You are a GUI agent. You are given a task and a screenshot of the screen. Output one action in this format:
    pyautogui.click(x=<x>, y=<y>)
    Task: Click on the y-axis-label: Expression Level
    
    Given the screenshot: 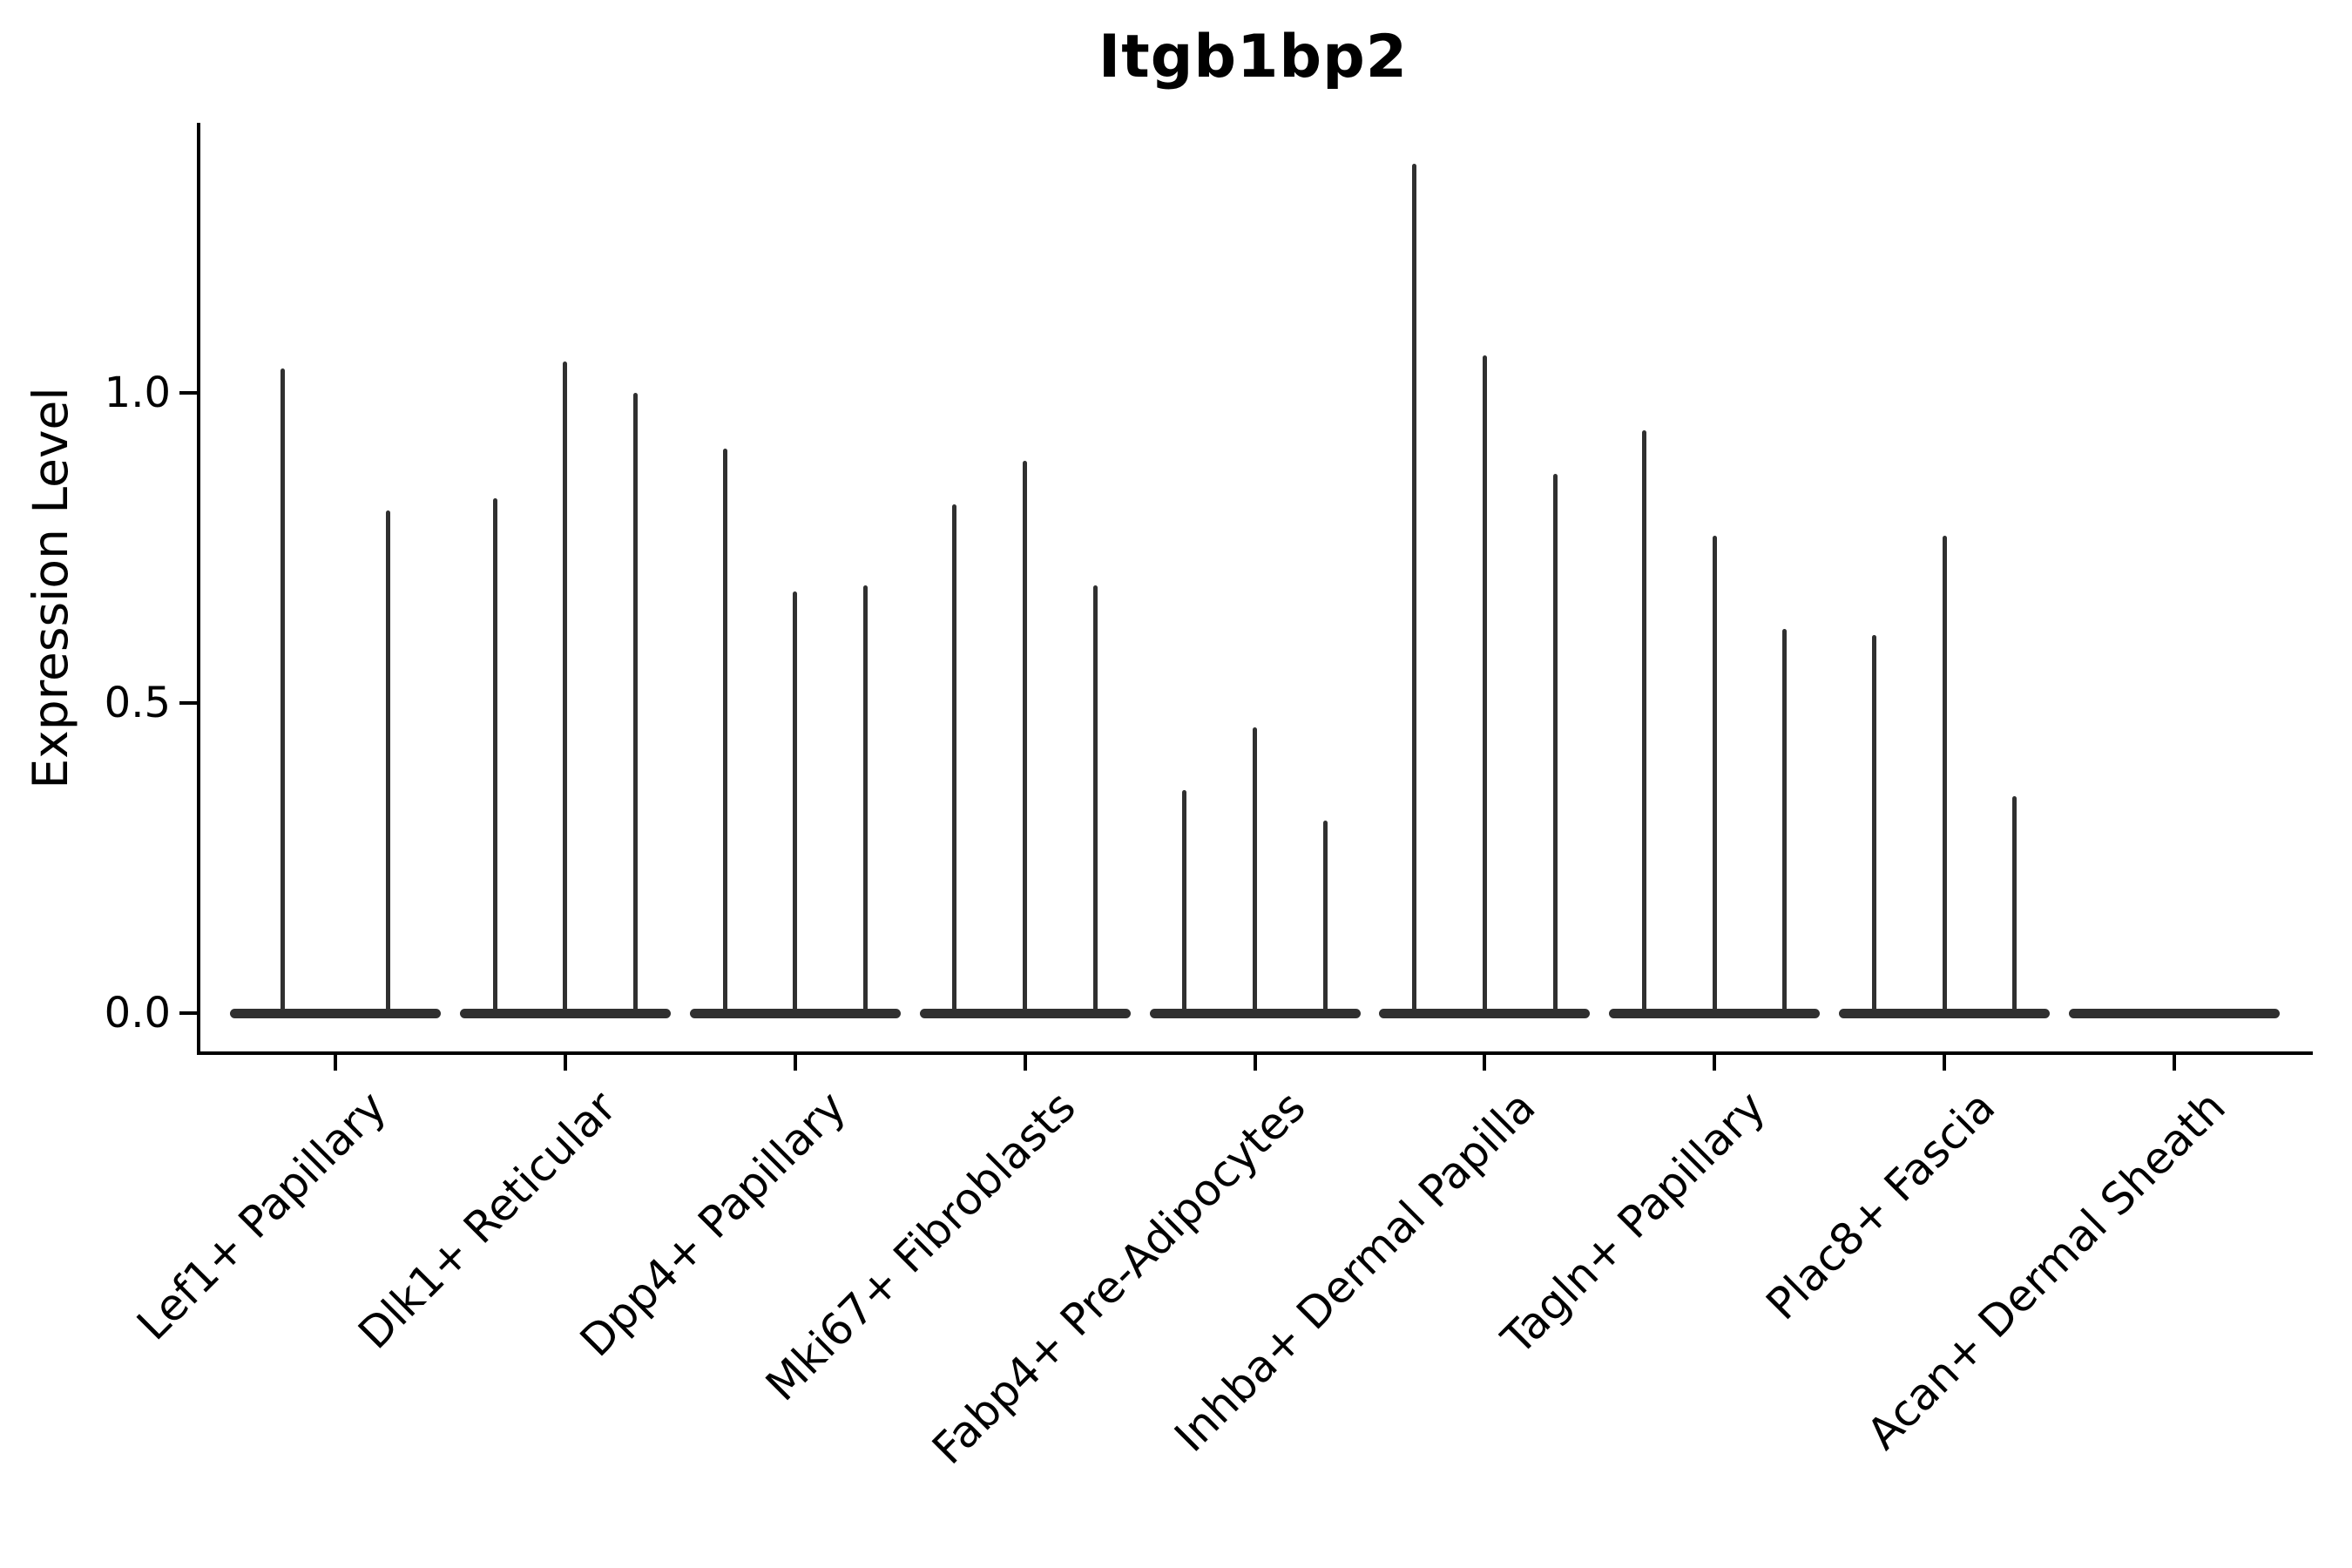 What is the action you would take?
    pyautogui.click(x=50, y=588)
    